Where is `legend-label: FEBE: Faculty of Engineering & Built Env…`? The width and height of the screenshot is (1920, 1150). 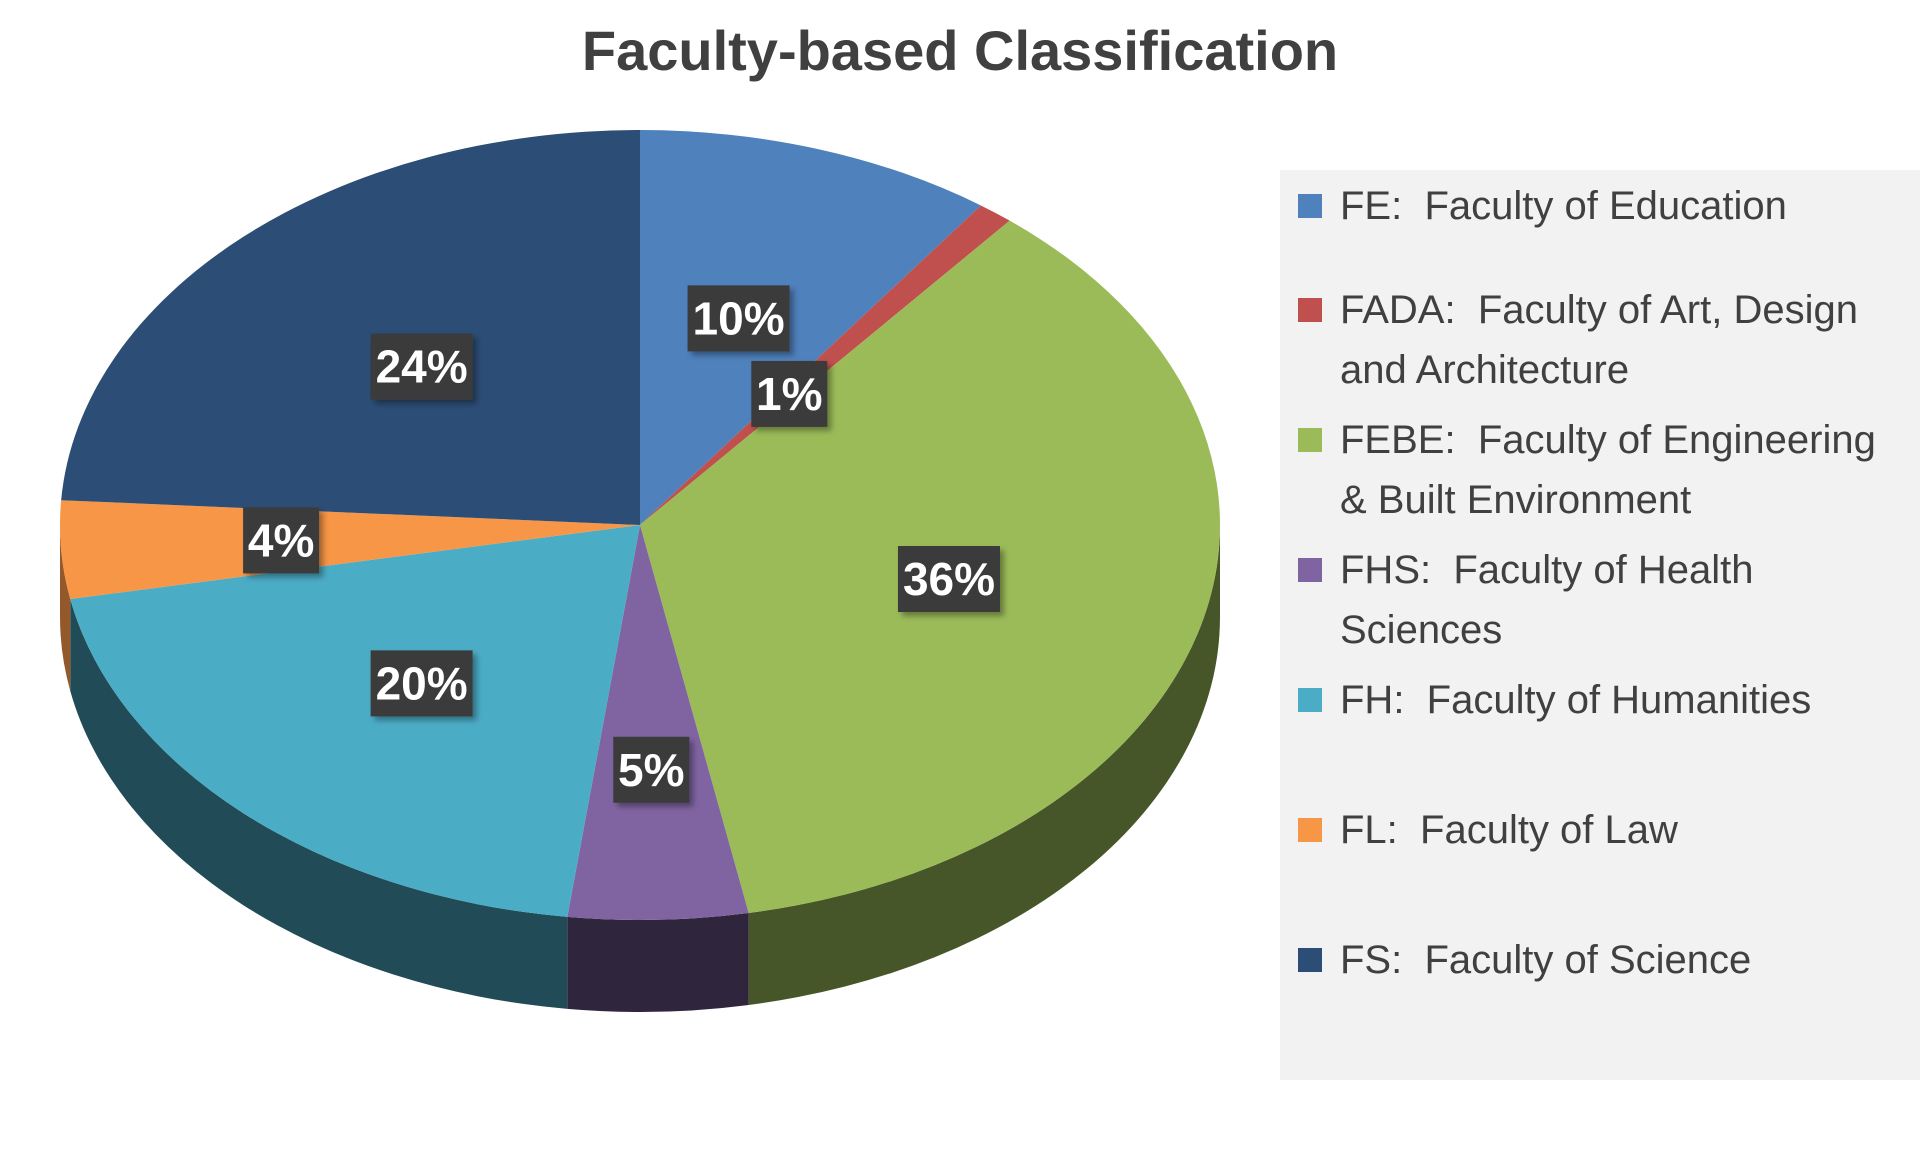 legend-label: FEBE: Faculty of Engineering & Built Env… is located at coordinates (1608, 470).